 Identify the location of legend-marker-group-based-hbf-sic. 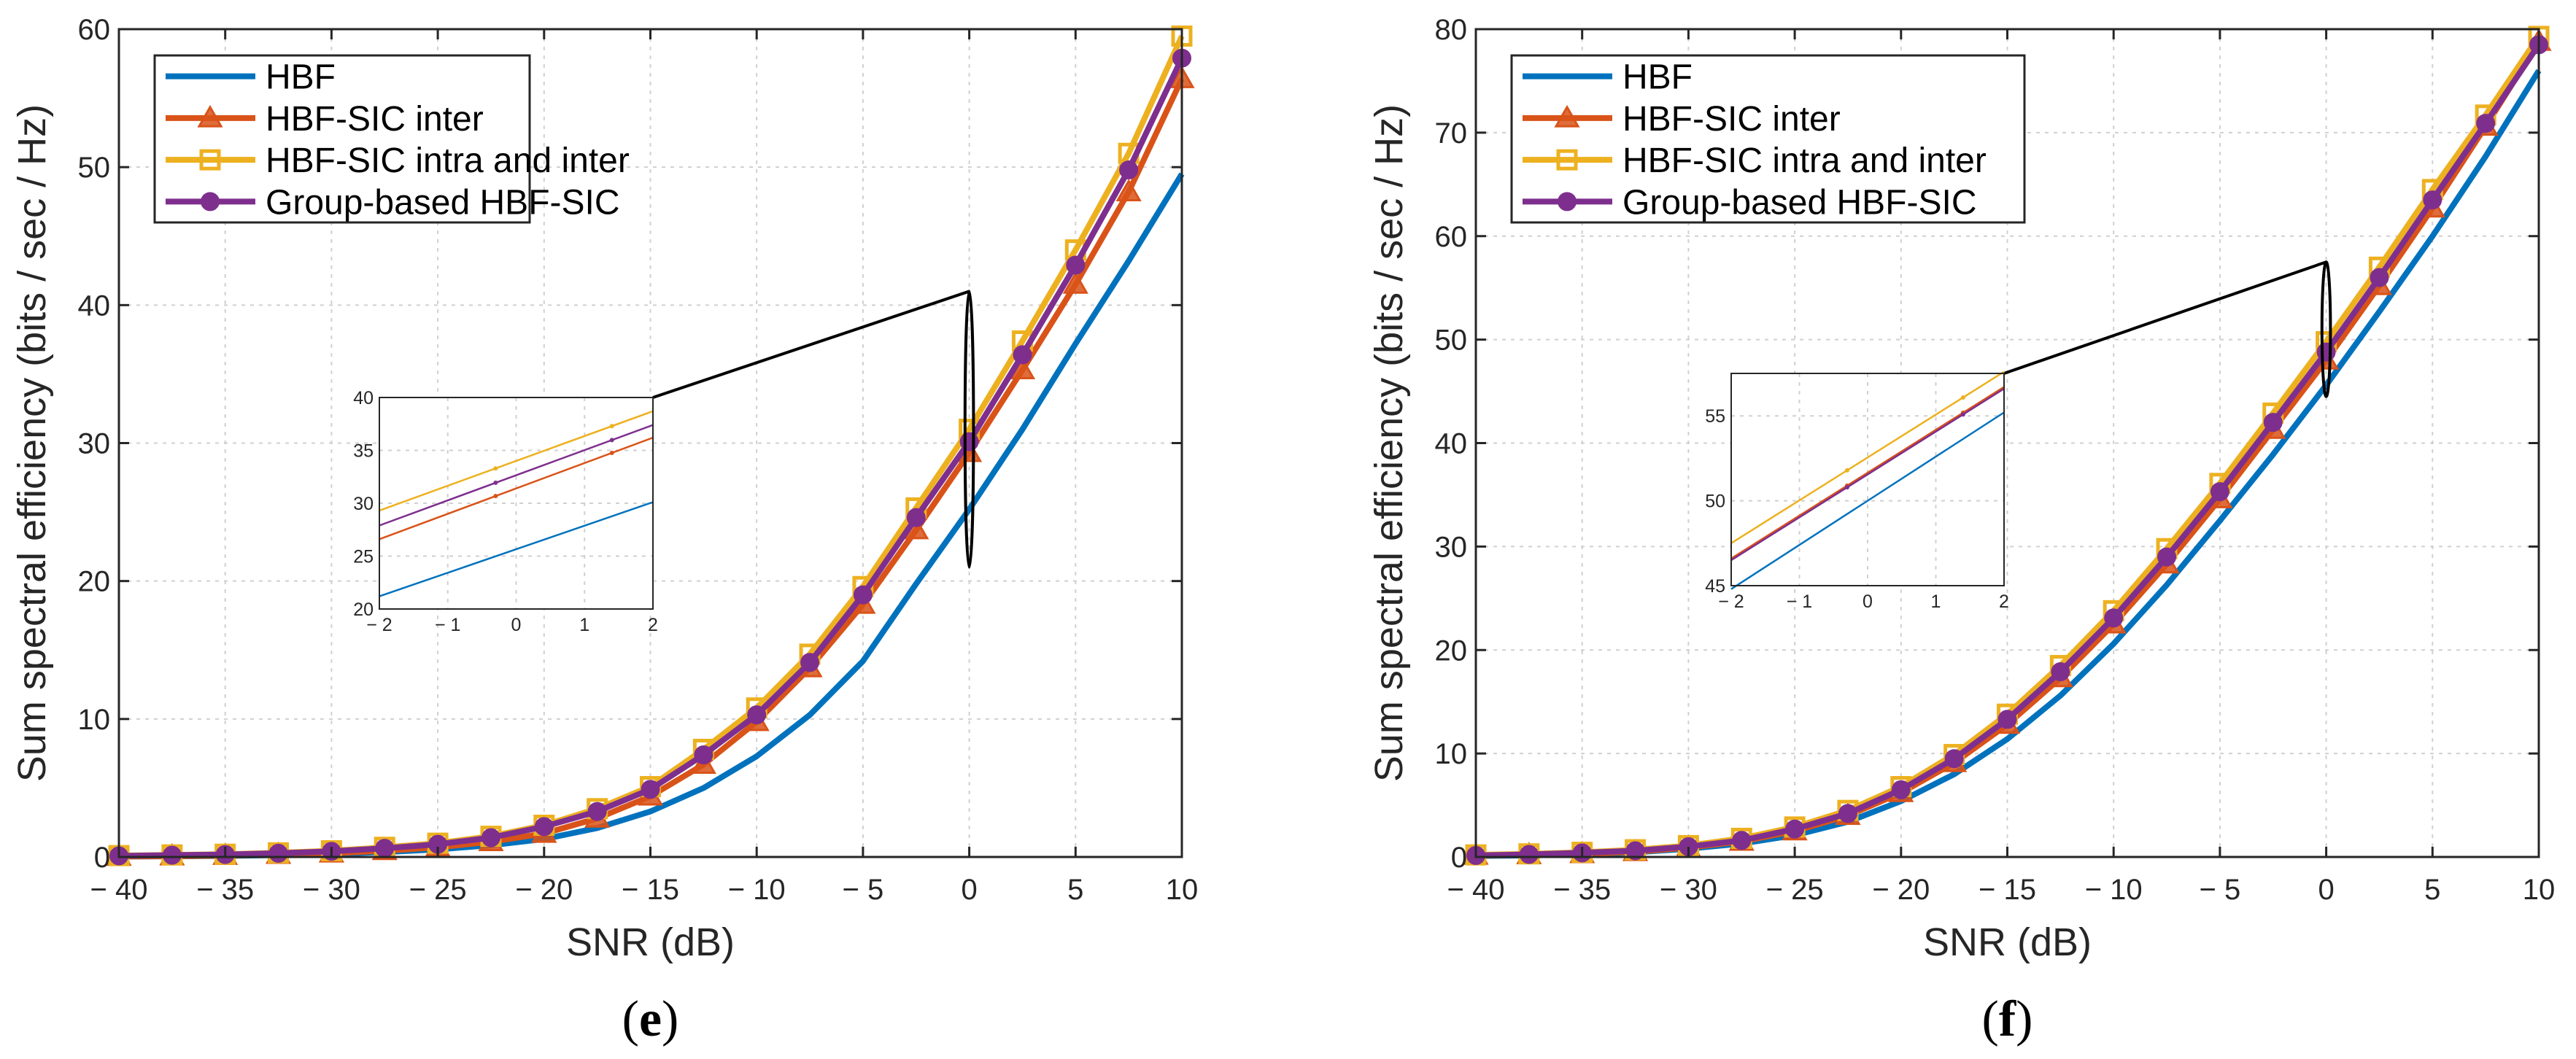
(210, 202).